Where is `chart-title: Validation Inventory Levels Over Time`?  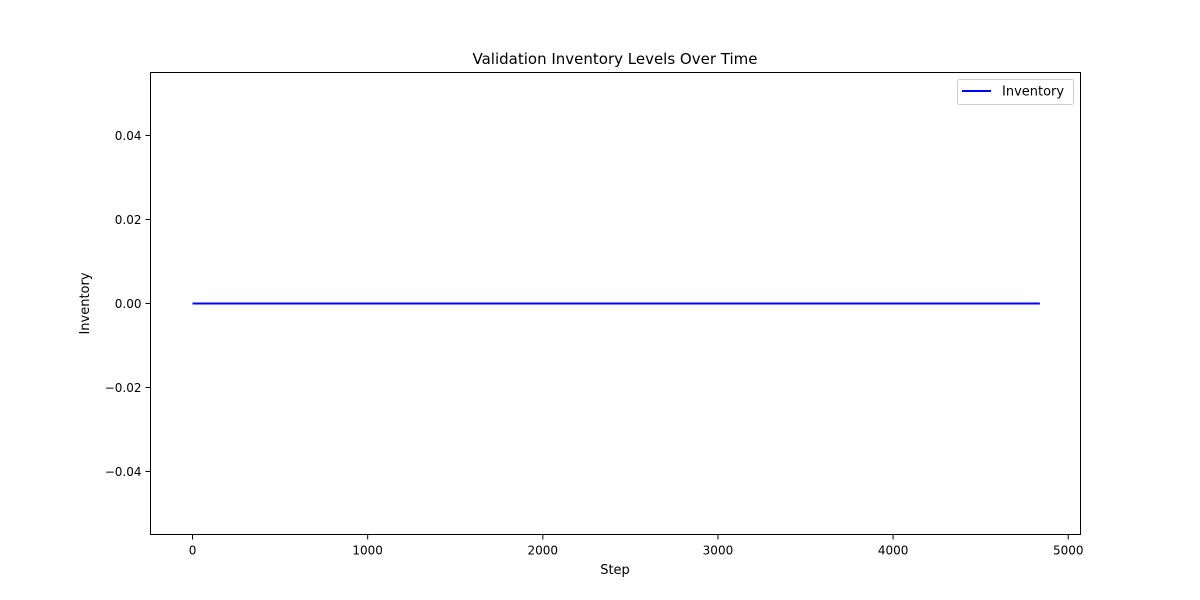 chart-title: Validation Inventory Levels Over Time is located at coordinates (615, 59).